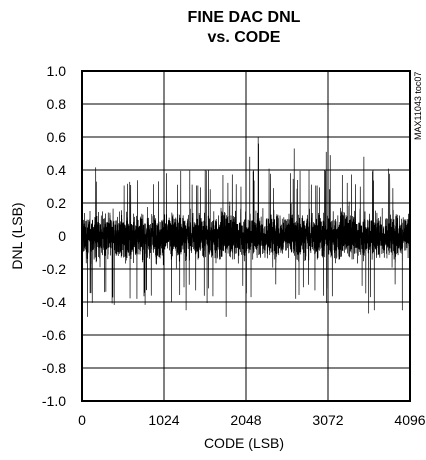  What do you see at coordinates (57, 104) in the screenshot?
I see `y-tick-label: 0.8` at bounding box center [57, 104].